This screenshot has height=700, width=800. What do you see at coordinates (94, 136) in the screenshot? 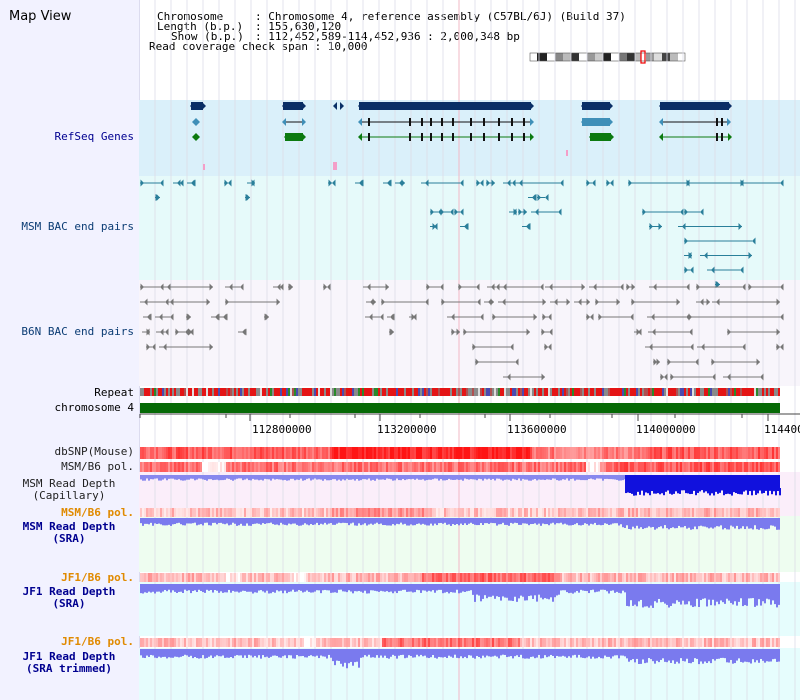
I see `refseq-genes-label: RefSeq Genes` at bounding box center [94, 136].